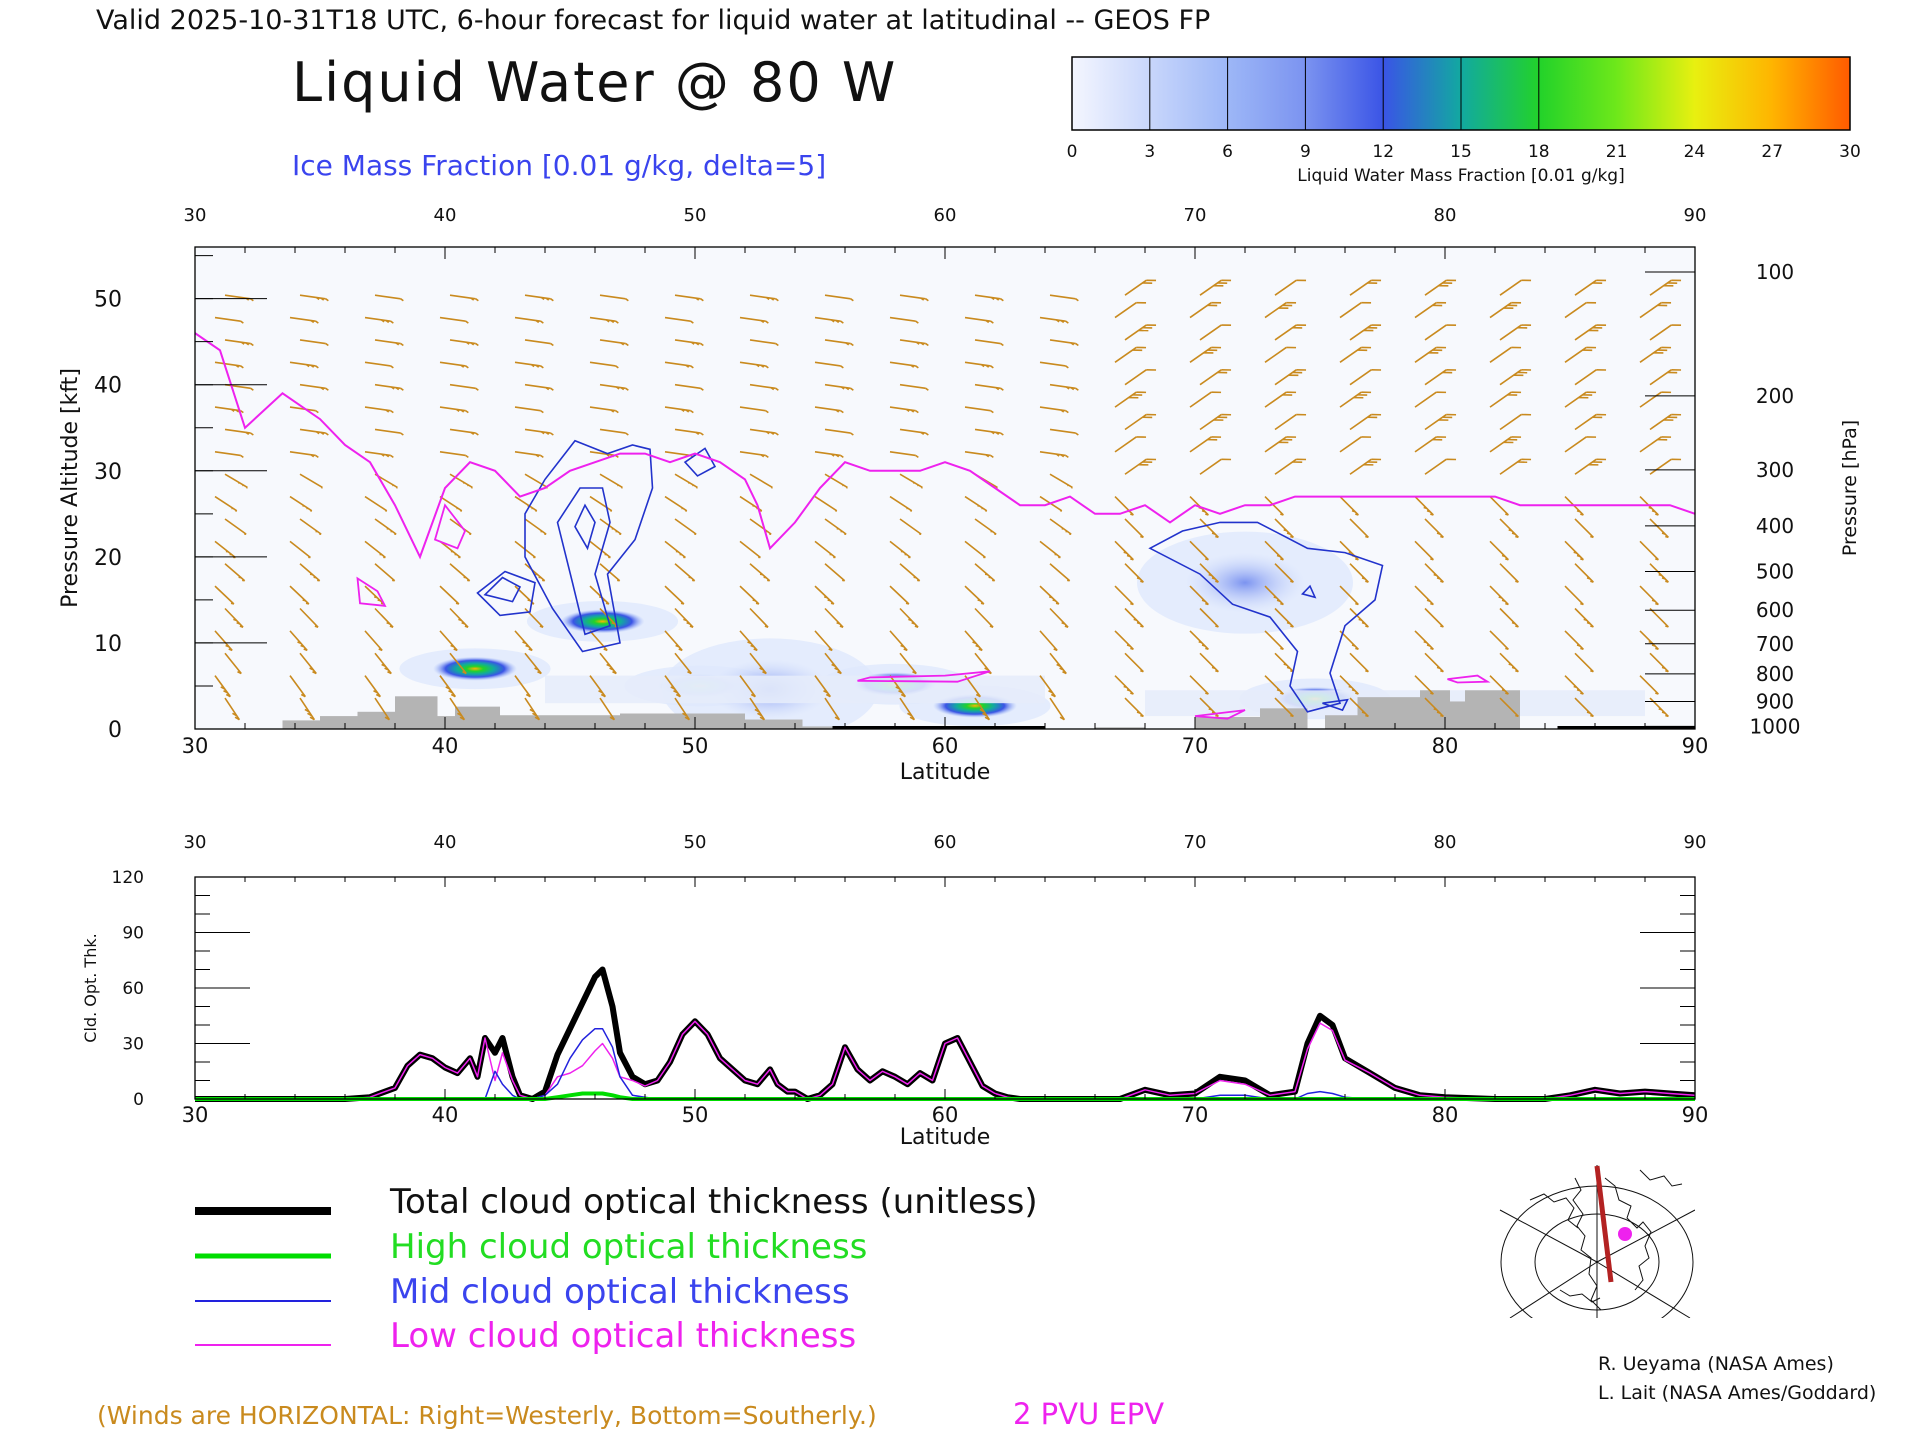  I want to click on colorbar-swatch, so click(1344, 93).